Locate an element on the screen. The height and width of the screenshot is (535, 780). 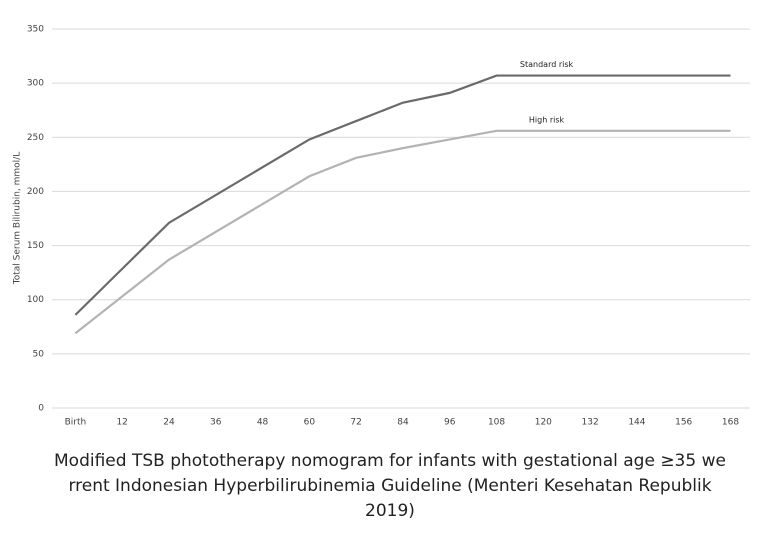
caption-line: 2019) is located at coordinates (390, 511).